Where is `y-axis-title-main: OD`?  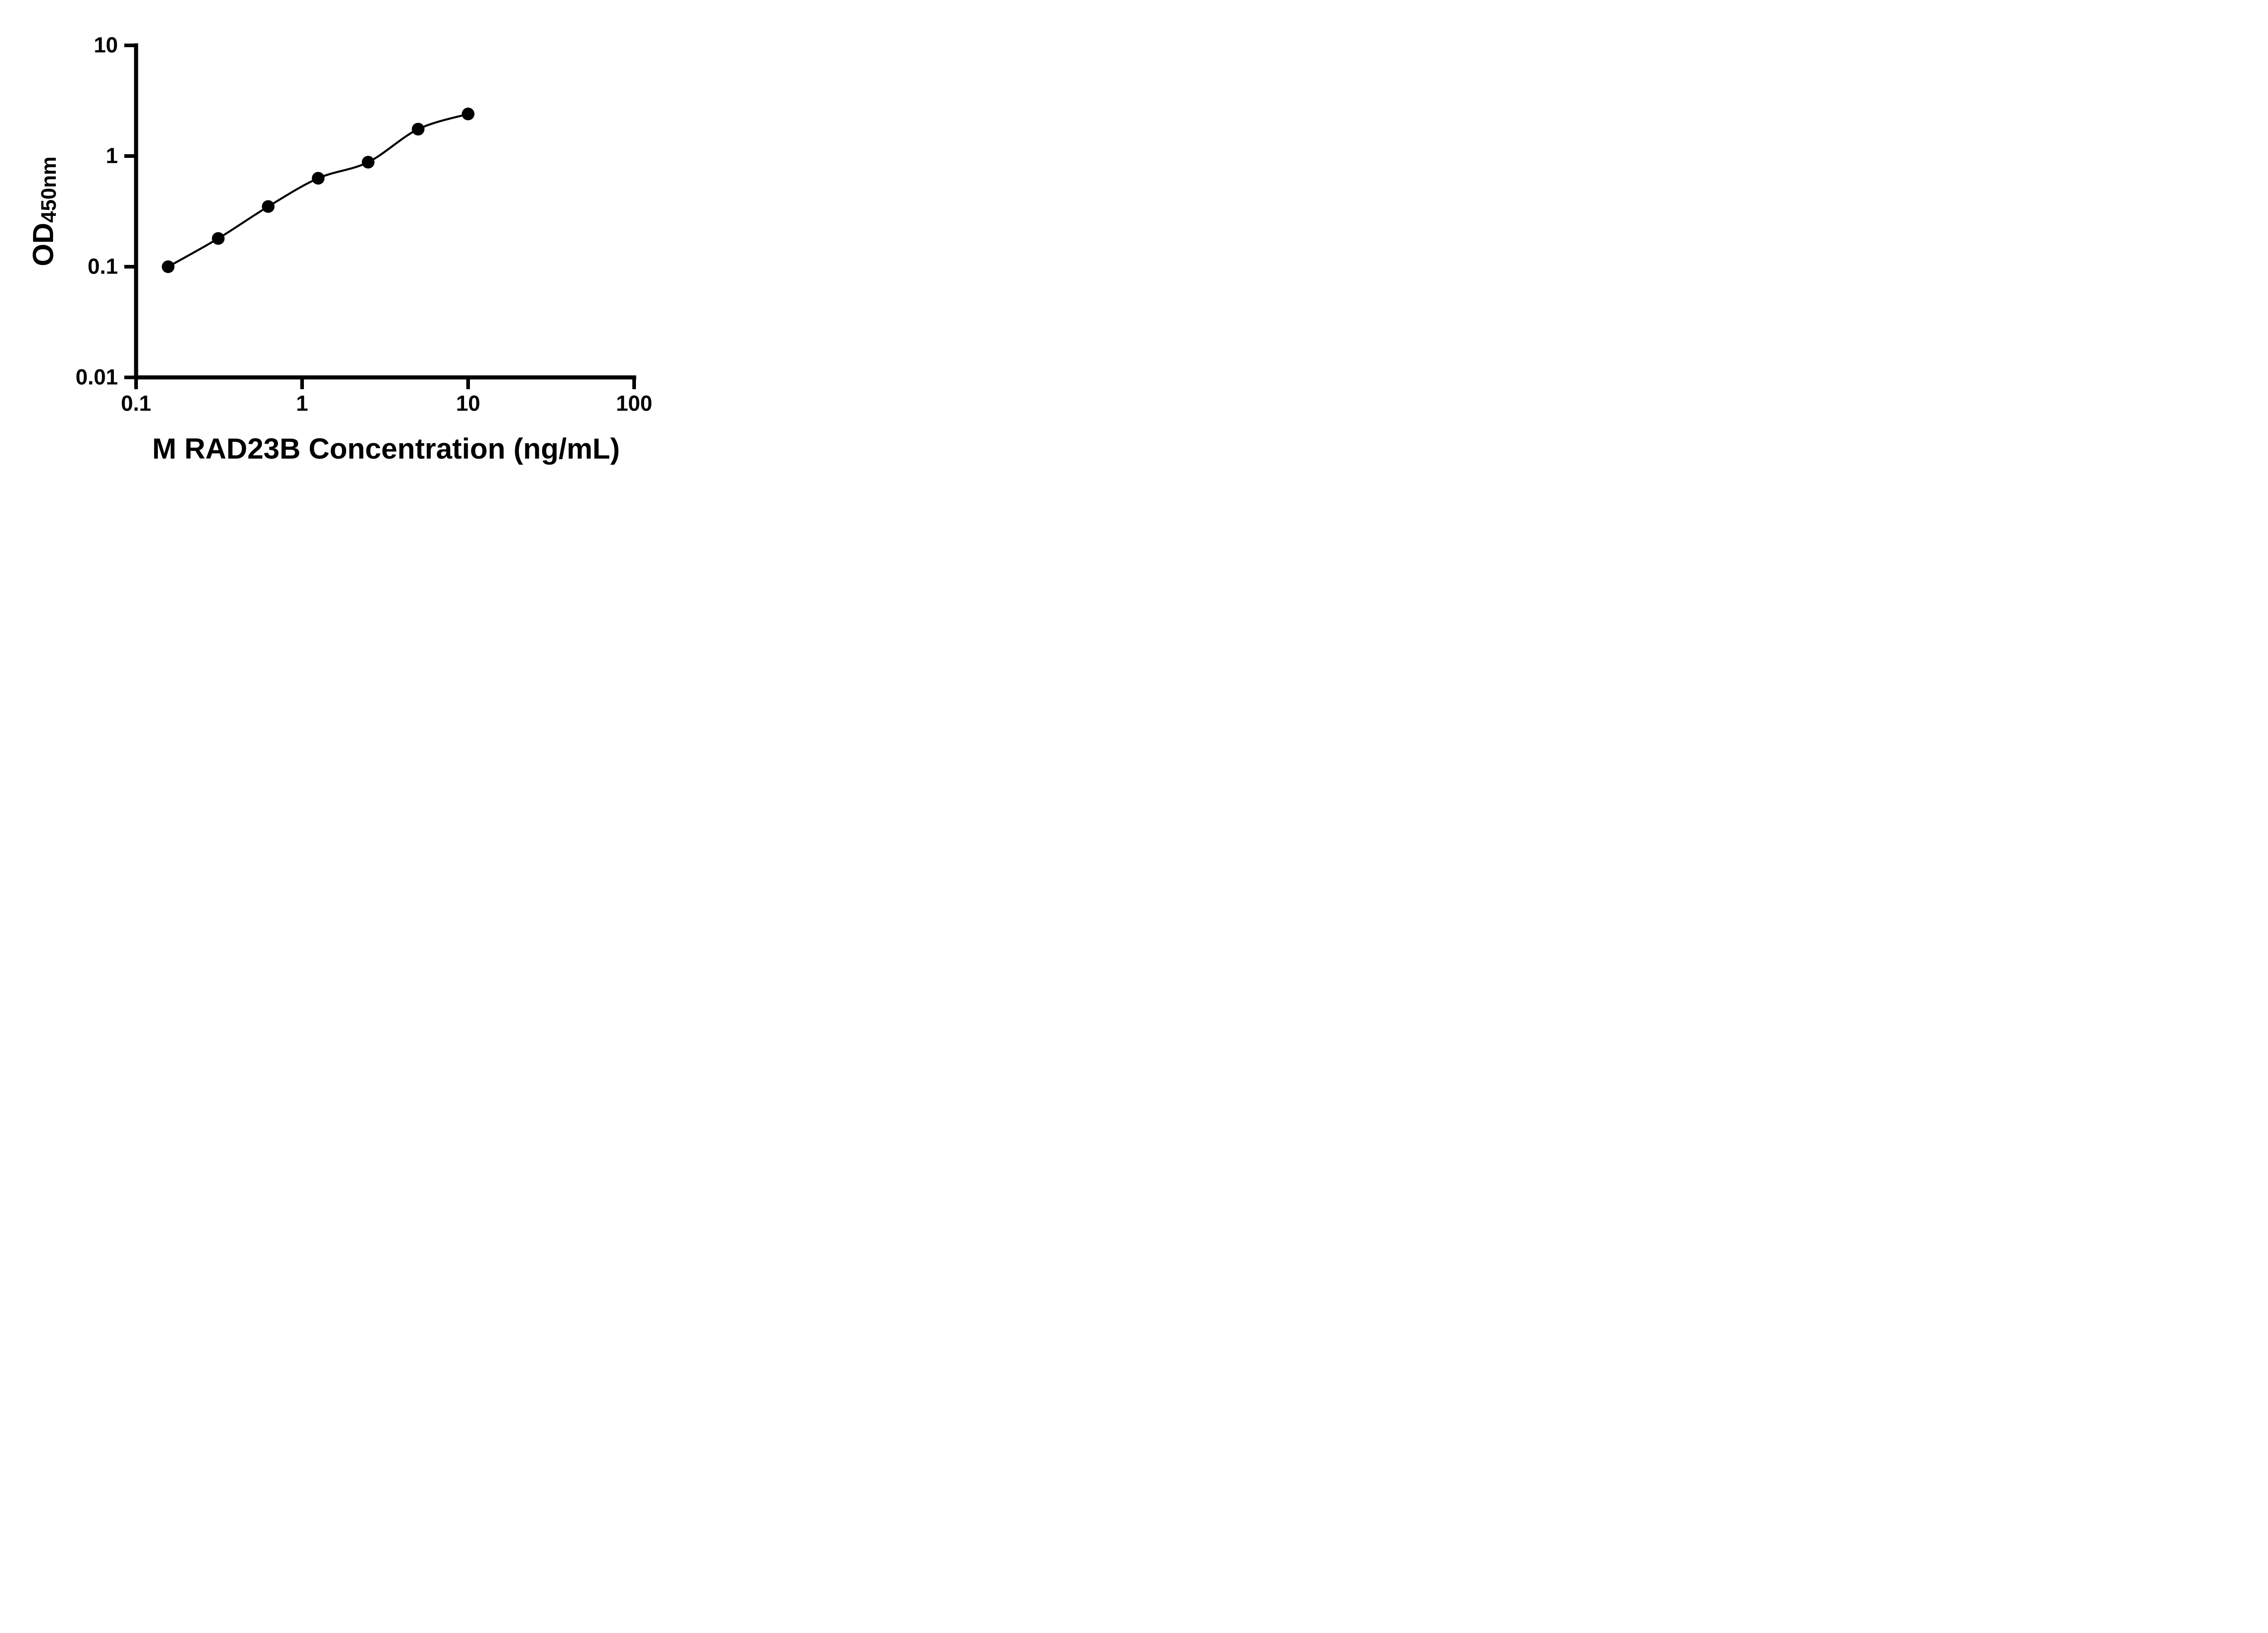
y-axis-title-main: OD is located at coordinates (43, 244).